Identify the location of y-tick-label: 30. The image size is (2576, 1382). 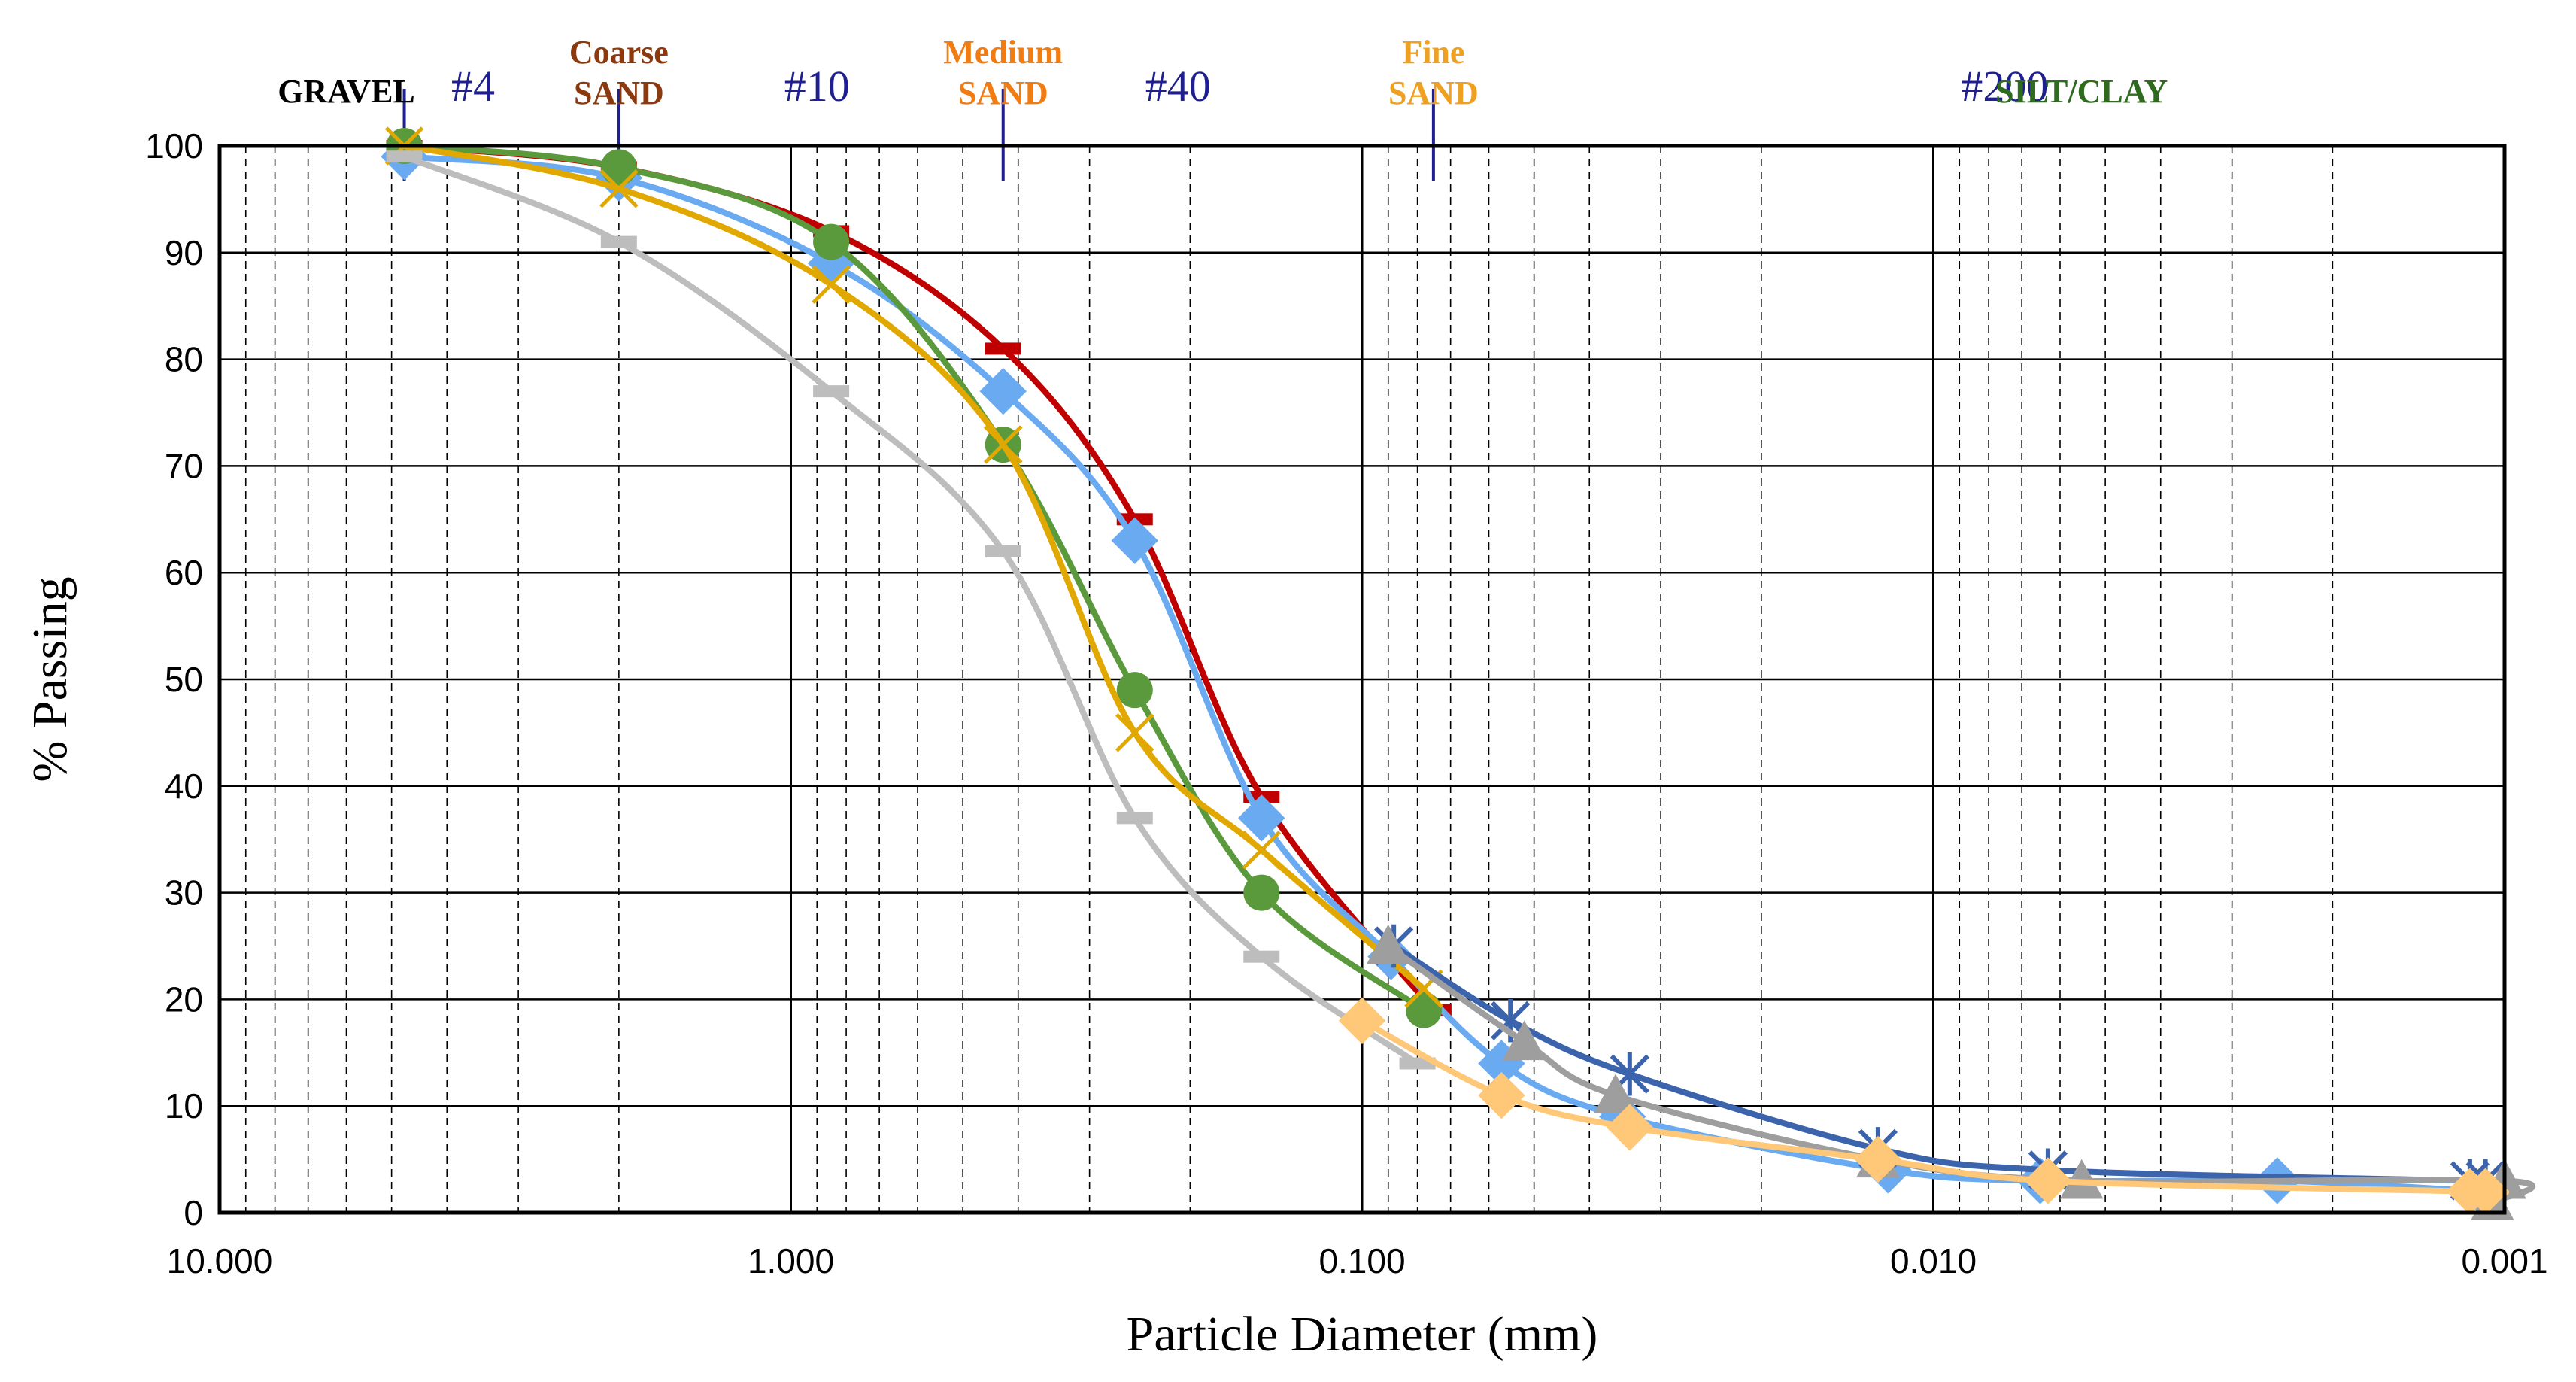
(184, 893).